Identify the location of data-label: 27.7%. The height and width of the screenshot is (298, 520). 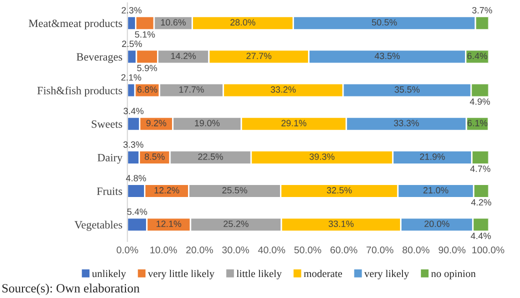
(259, 56).